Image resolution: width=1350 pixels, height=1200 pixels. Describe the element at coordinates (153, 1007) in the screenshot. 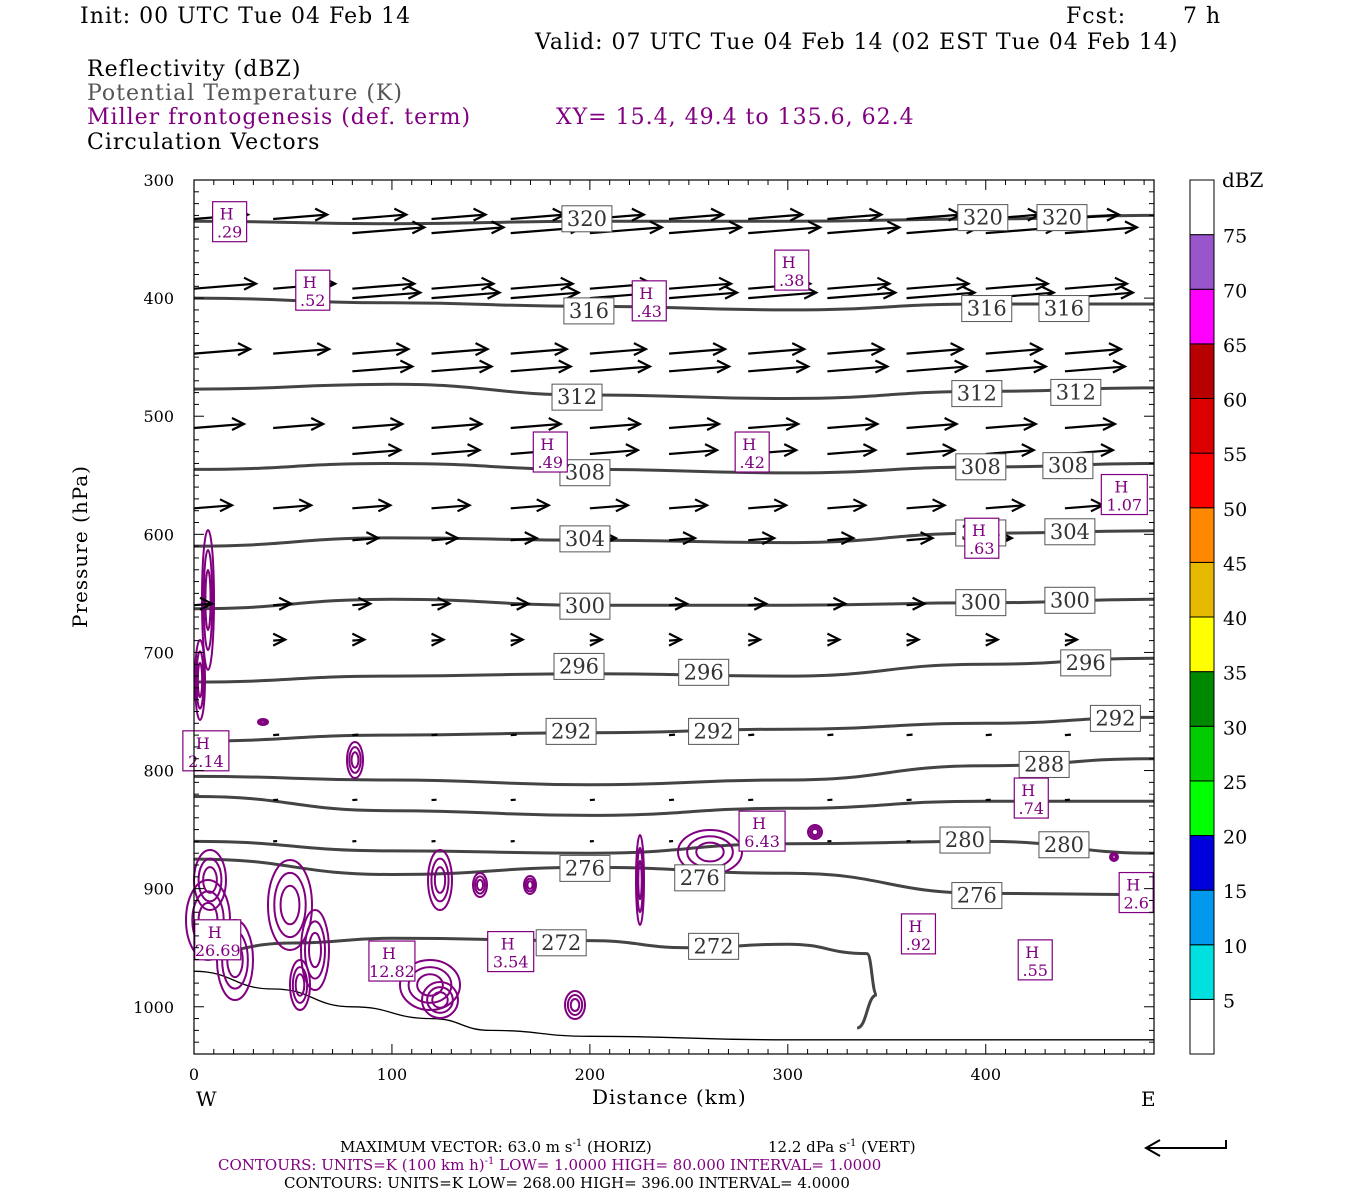

I see `y-tick-label: 1000` at that location.